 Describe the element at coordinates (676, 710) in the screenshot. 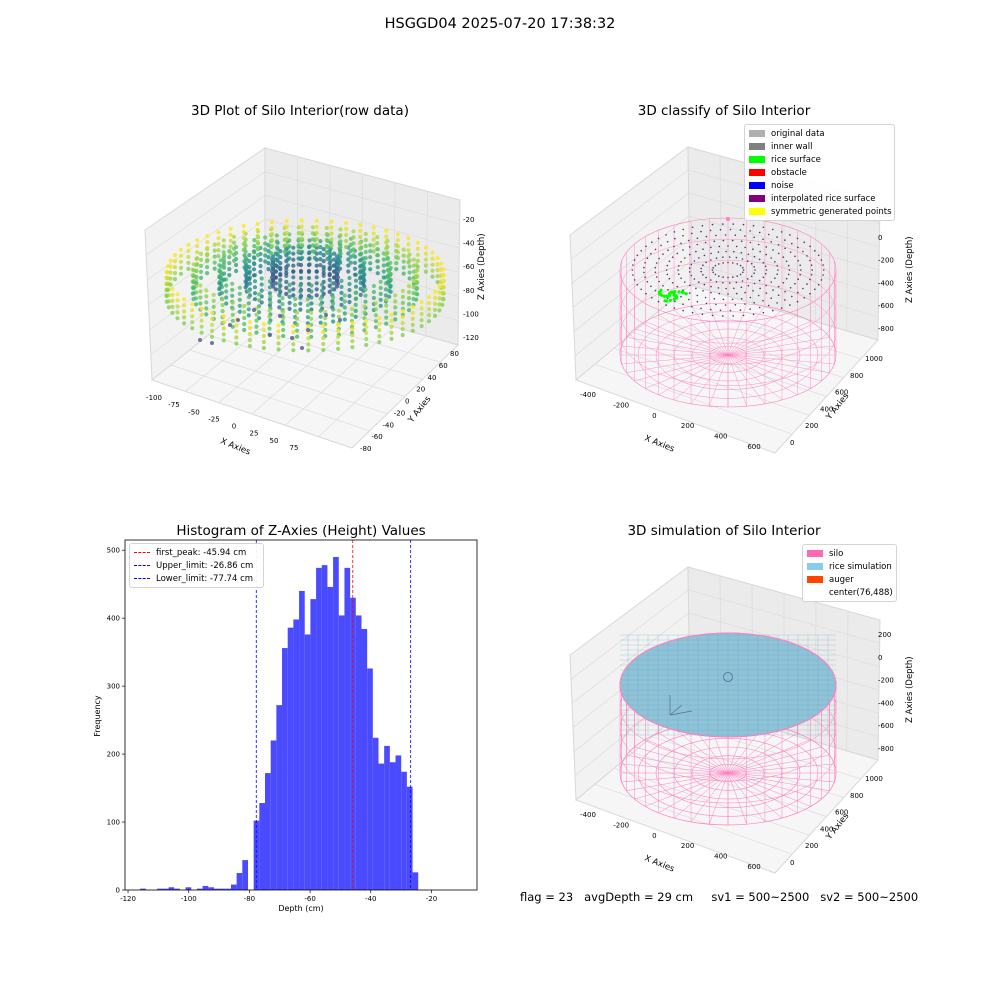

I see `axis-indicator` at that location.